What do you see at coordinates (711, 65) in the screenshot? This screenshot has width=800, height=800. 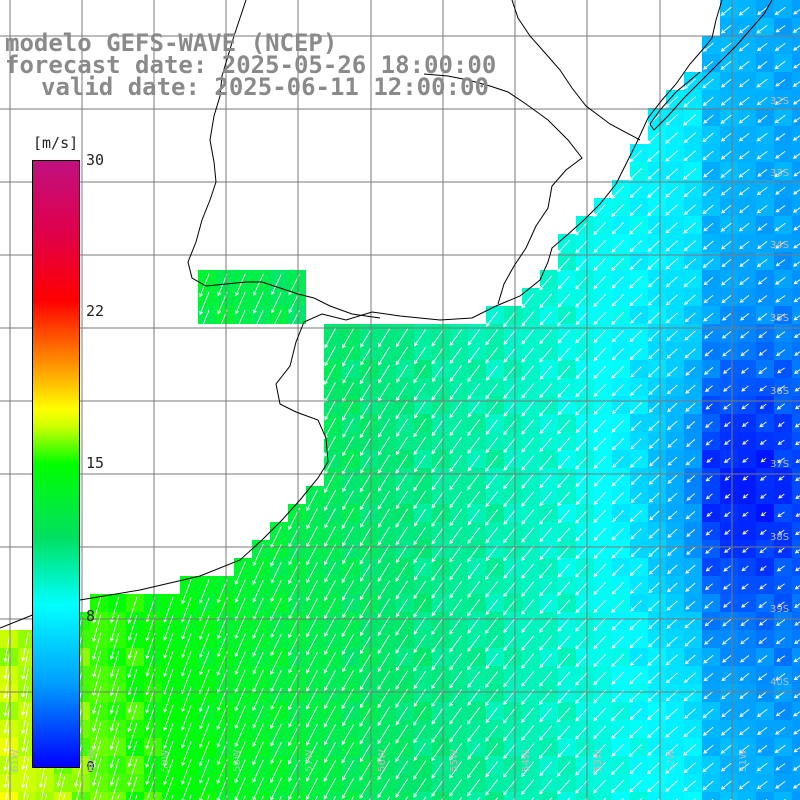 I see `lagoon-coast` at bounding box center [711, 65].